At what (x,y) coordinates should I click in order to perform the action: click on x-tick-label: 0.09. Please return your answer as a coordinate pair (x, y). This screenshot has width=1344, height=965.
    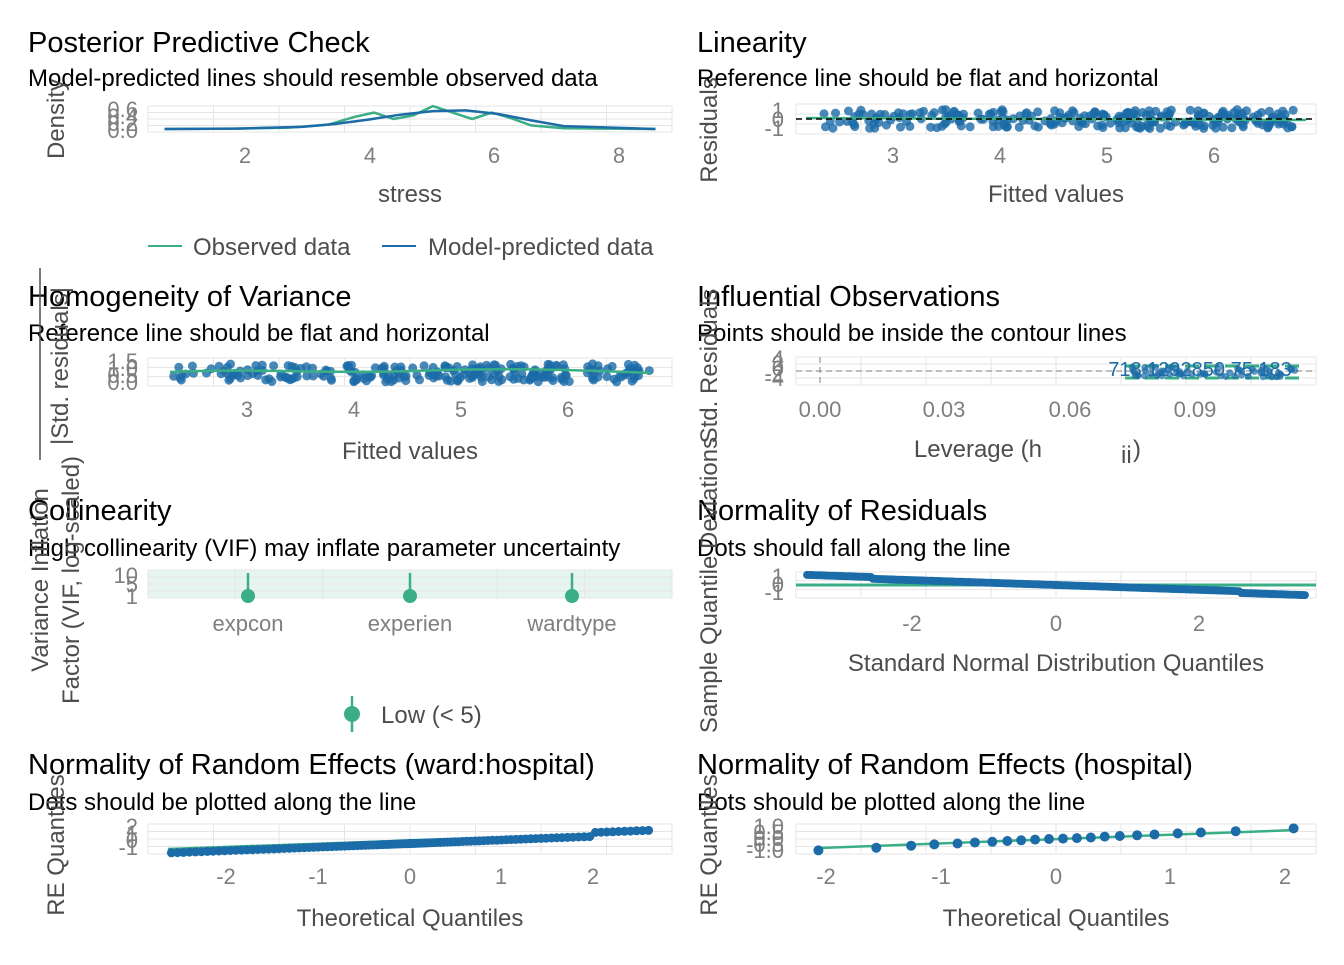
    Looking at the image, I should click on (1195, 409).